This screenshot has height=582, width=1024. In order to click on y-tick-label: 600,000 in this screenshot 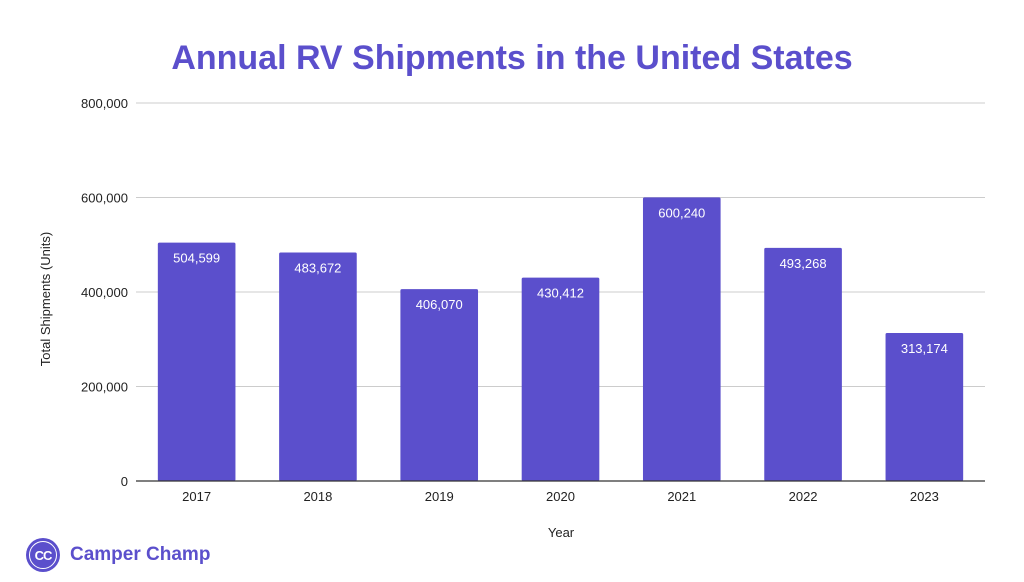, I will do `click(104, 198)`.